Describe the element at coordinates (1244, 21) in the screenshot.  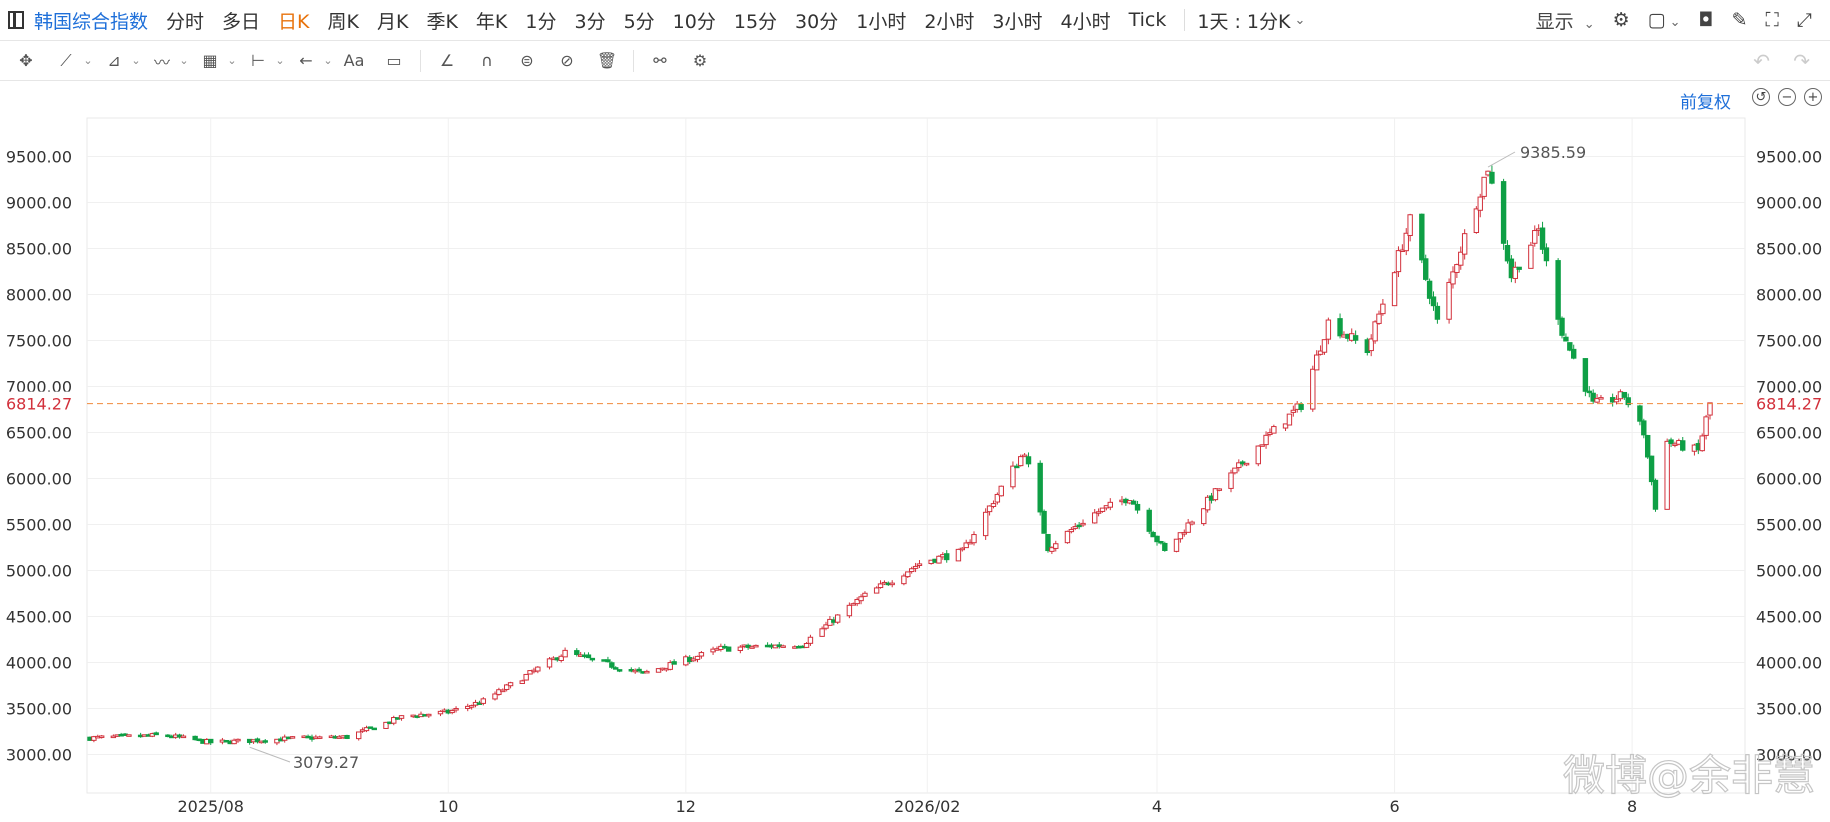
I see `range-select: 1天 : 1分K` at that location.